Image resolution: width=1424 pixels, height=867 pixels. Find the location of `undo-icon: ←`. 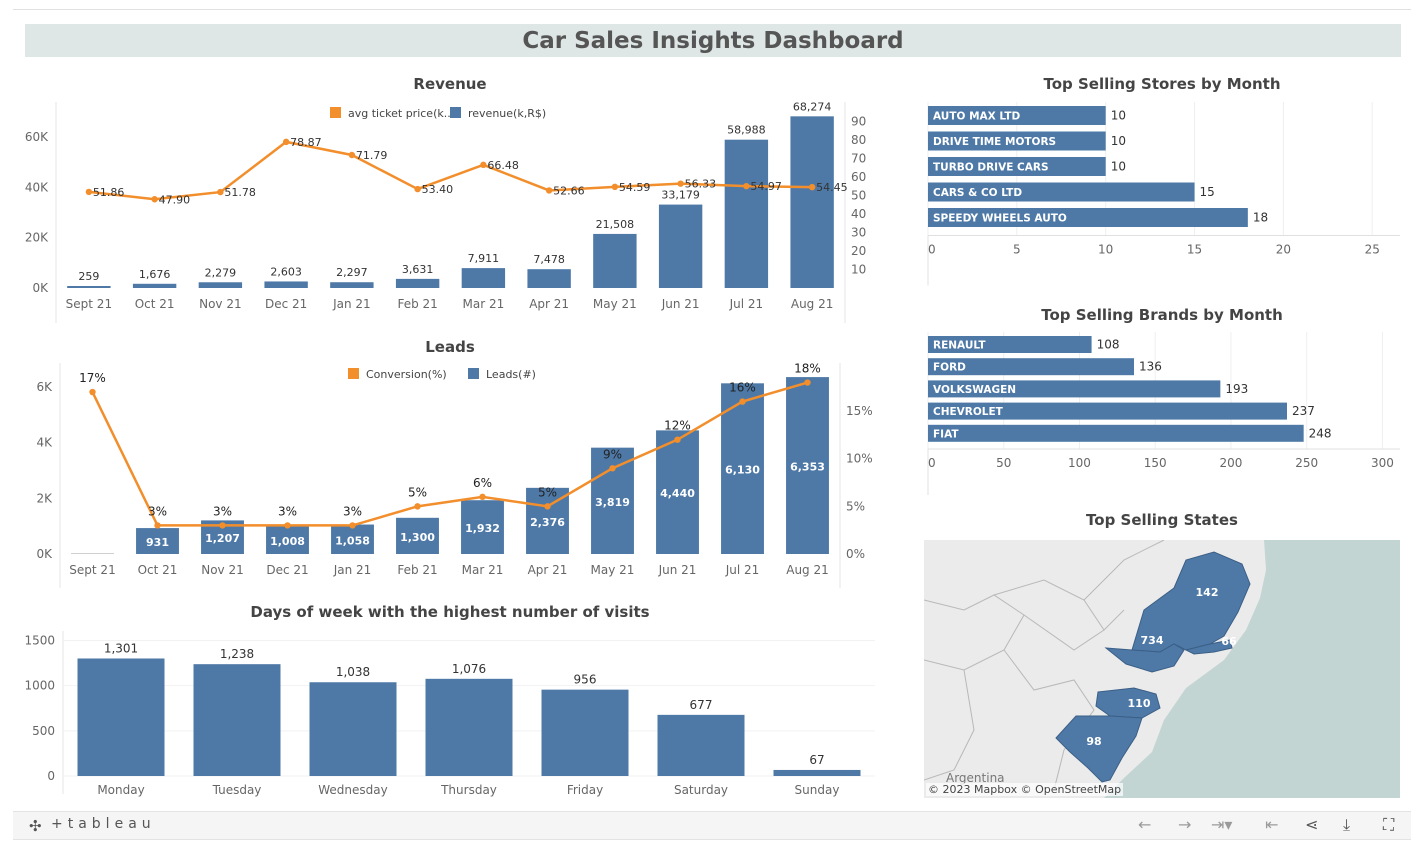

undo-icon: ← is located at coordinates (1145, 824).